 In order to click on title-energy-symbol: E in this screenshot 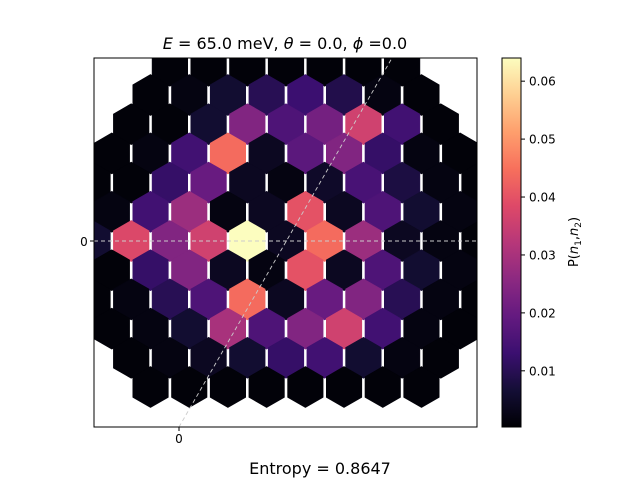, I will do `click(168, 43)`.